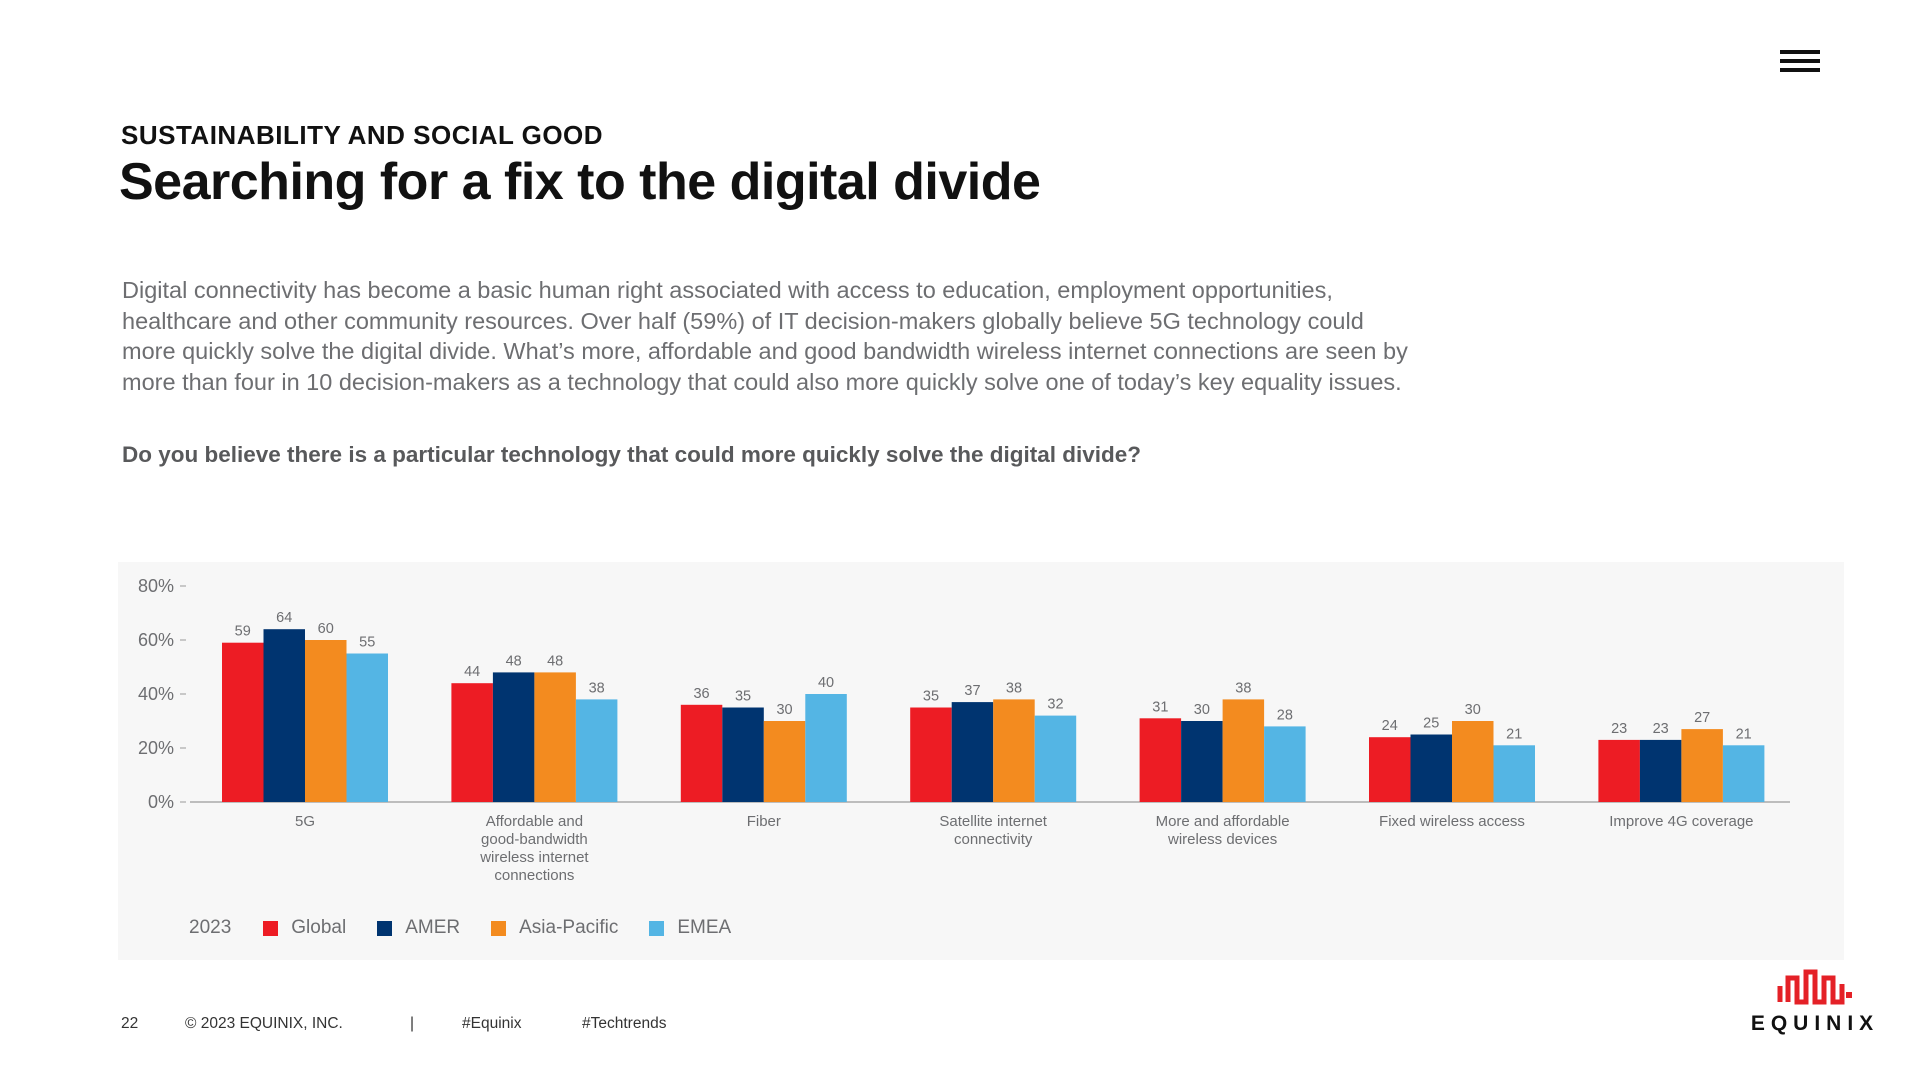 The image size is (1920, 1080). Describe the element at coordinates (1452, 821) in the screenshot. I see `x-tick-label: Fixed wireless access` at that location.